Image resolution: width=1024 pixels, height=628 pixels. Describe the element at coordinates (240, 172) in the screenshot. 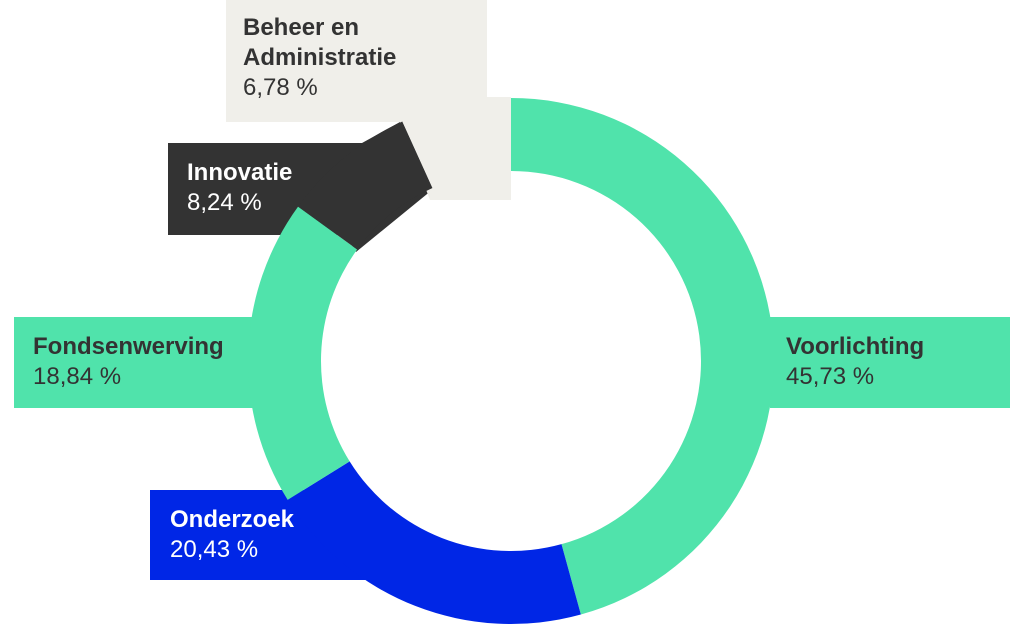

I see `category-name: Innovatie` at that location.